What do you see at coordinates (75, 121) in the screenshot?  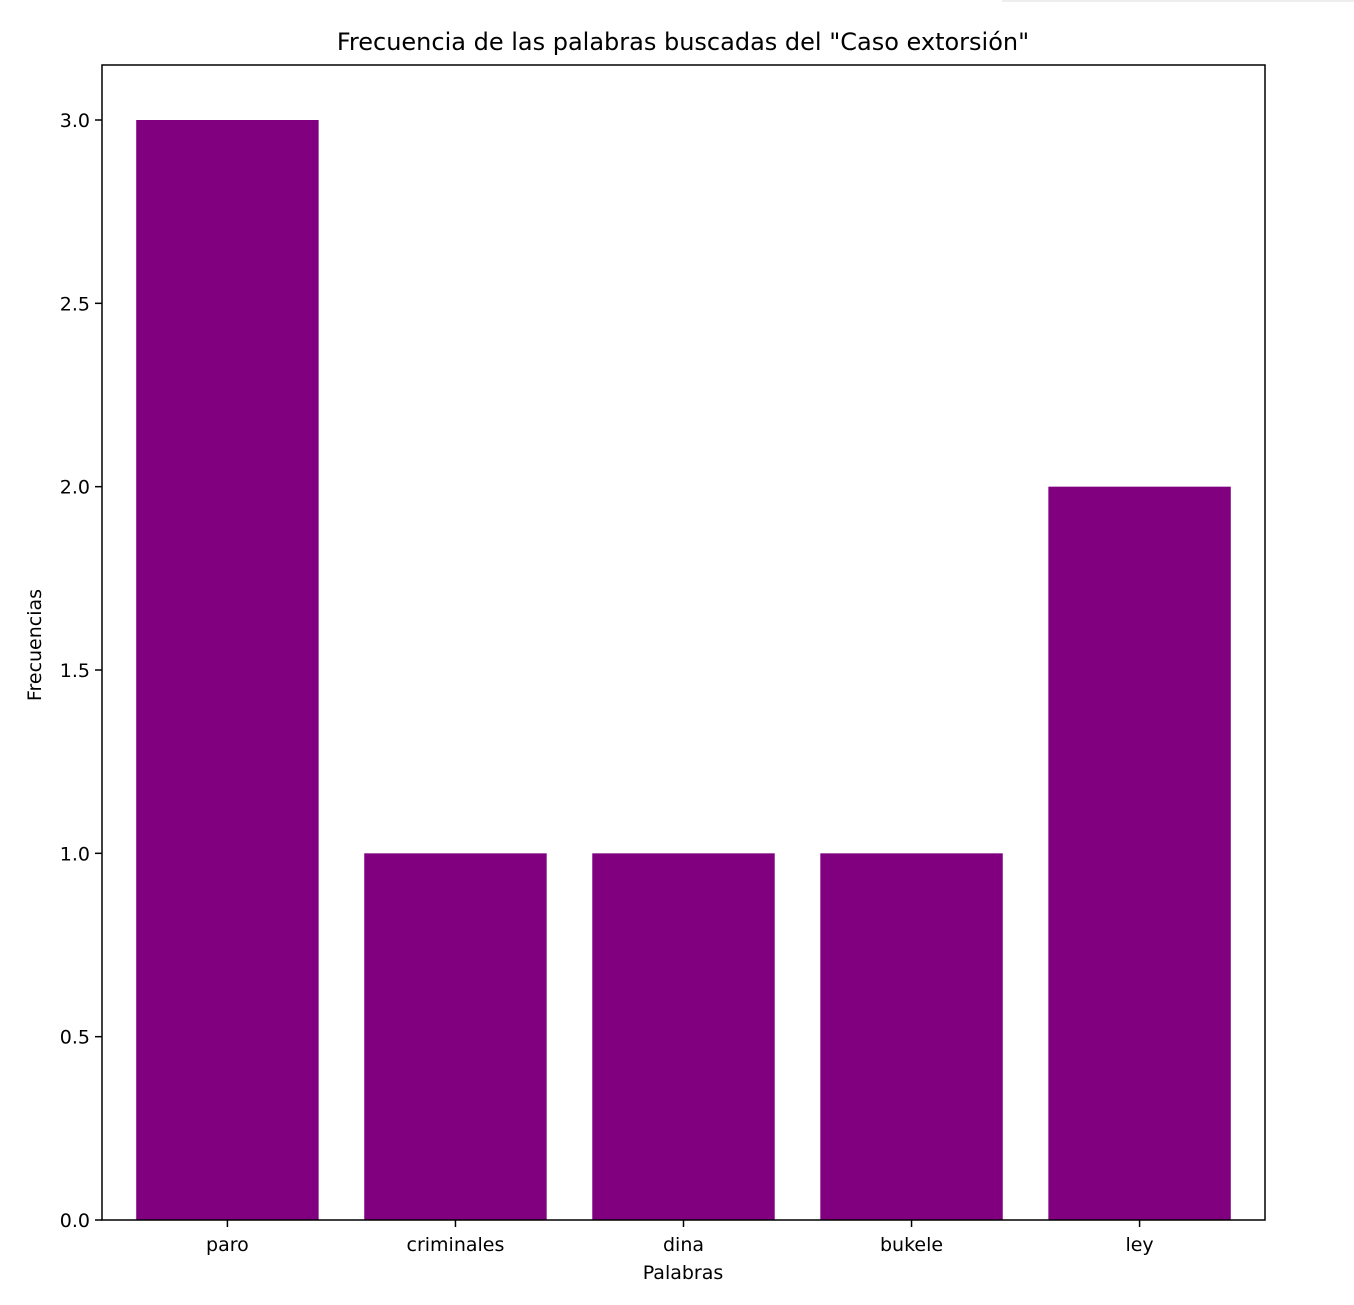 I see `y-tick-label: 3.0` at bounding box center [75, 121].